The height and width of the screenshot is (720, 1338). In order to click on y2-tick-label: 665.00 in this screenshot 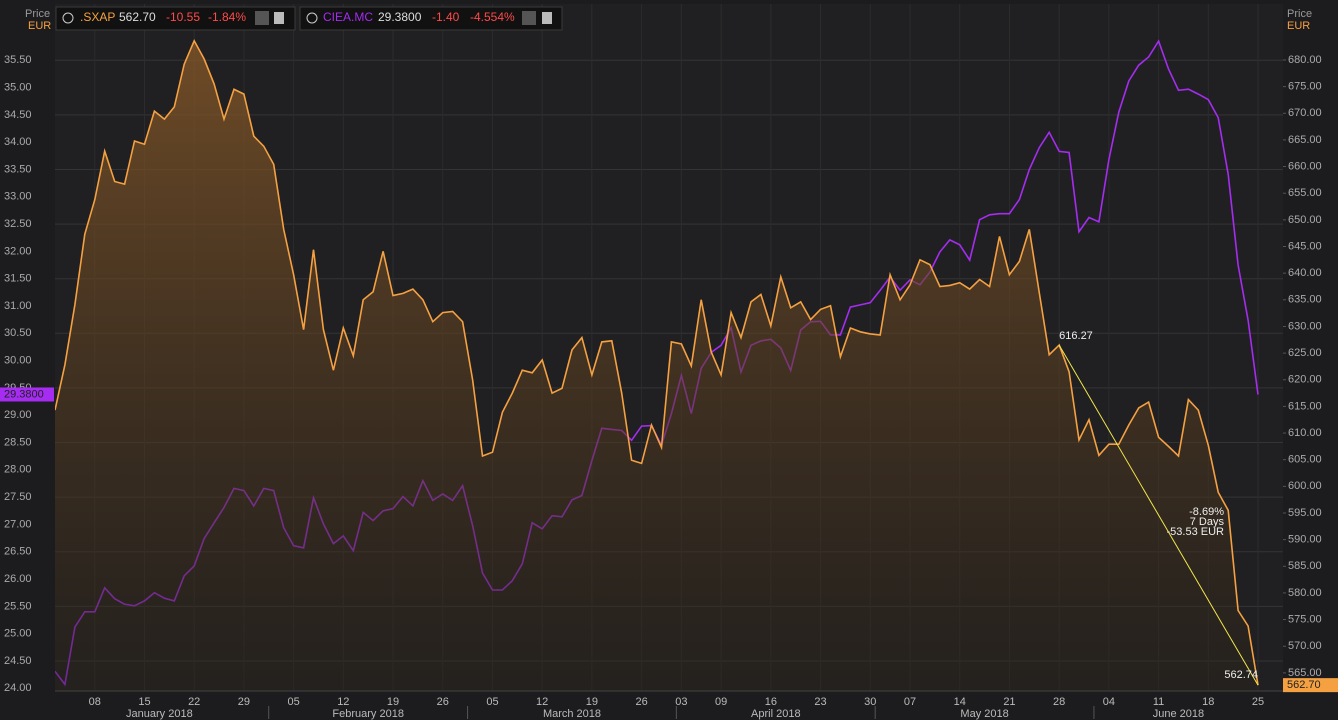, I will do `click(1305, 140)`.